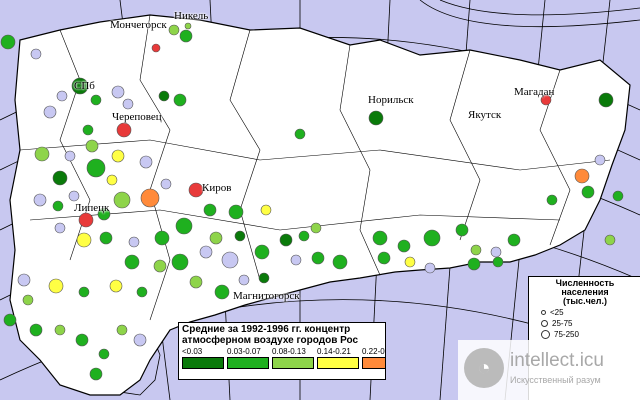  I want to click on watermark-logo-glyph: ◔, so click(484, 367).